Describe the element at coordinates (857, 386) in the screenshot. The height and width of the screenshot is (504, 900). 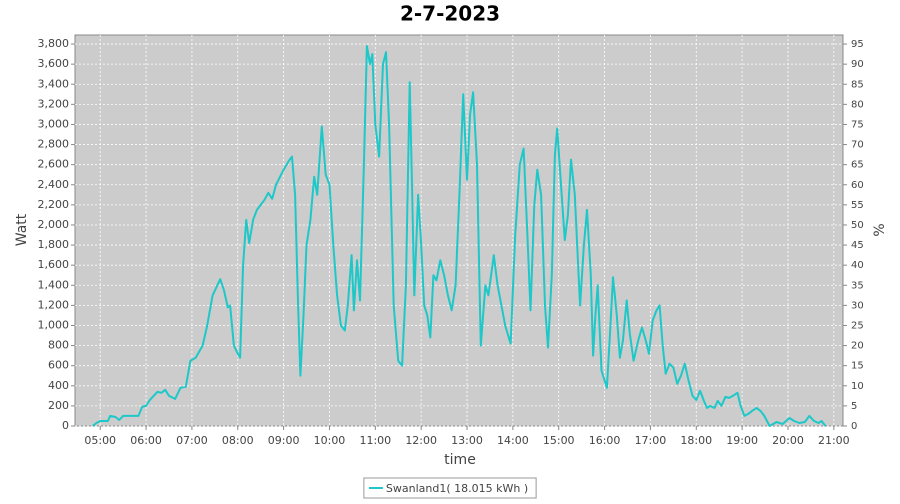
I see `y2-tick-label: 10` at that location.